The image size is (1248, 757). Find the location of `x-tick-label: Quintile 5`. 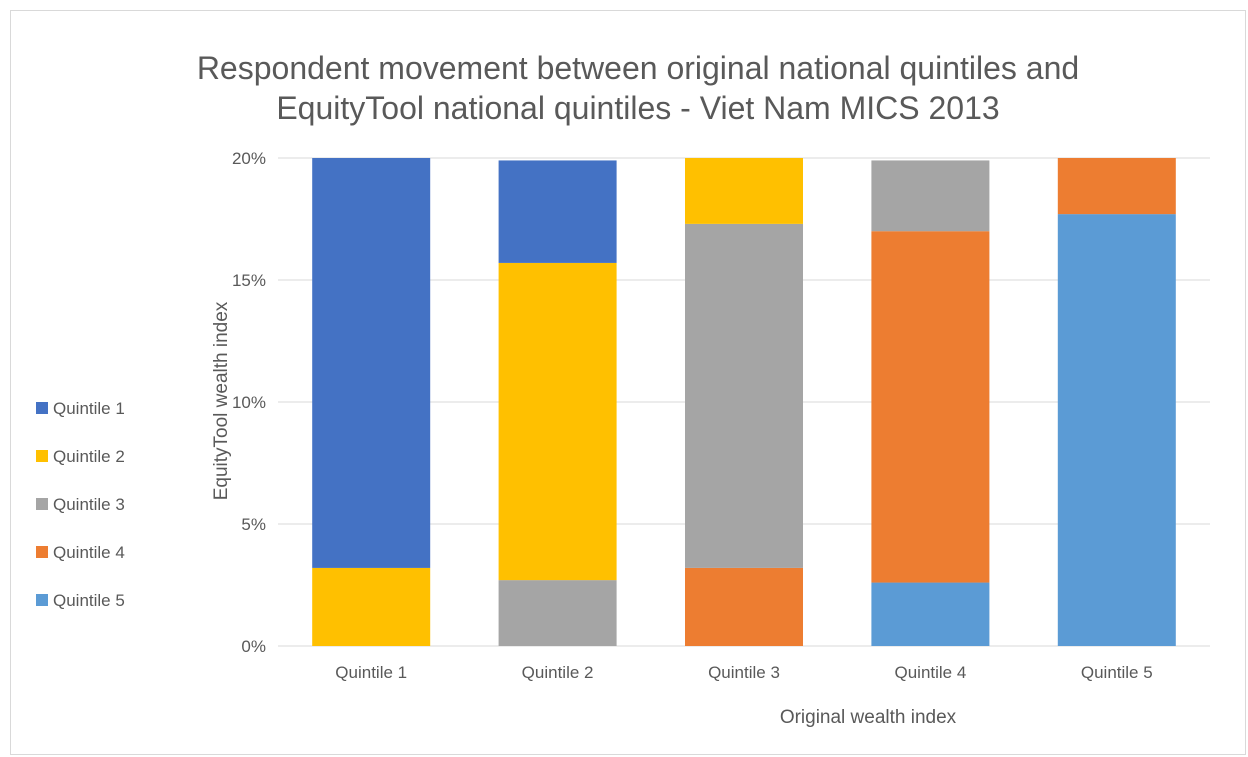

x-tick-label: Quintile 5 is located at coordinates (1117, 672).